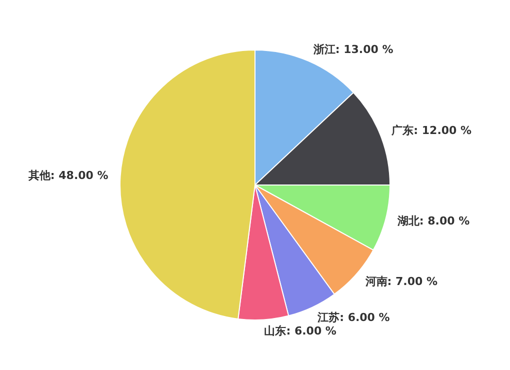 The height and width of the screenshot is (370, 510). Describe the element at coordinates (433, 221) in the screenshot. I see `slice-label: 湖北: 8.00 %` at that location.